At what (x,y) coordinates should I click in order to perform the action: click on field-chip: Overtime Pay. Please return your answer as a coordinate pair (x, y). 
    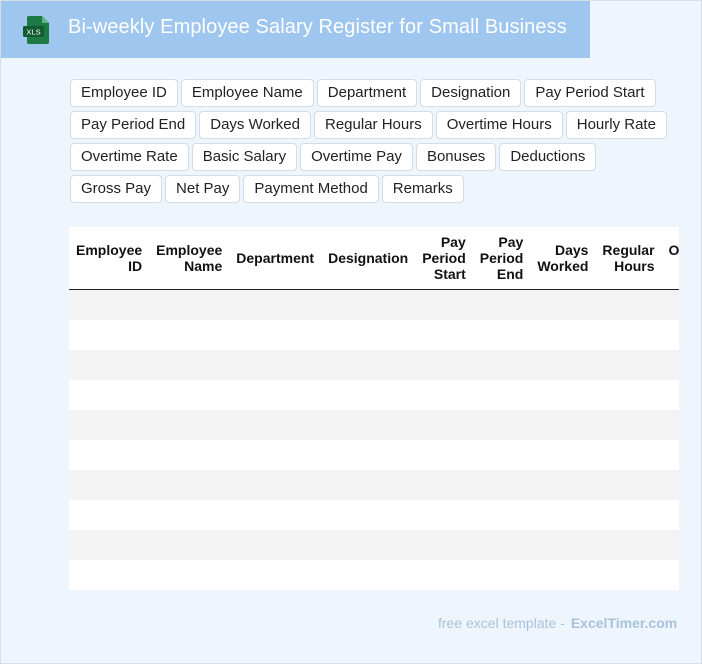
    Looking at the image, I should click on (356, 157).